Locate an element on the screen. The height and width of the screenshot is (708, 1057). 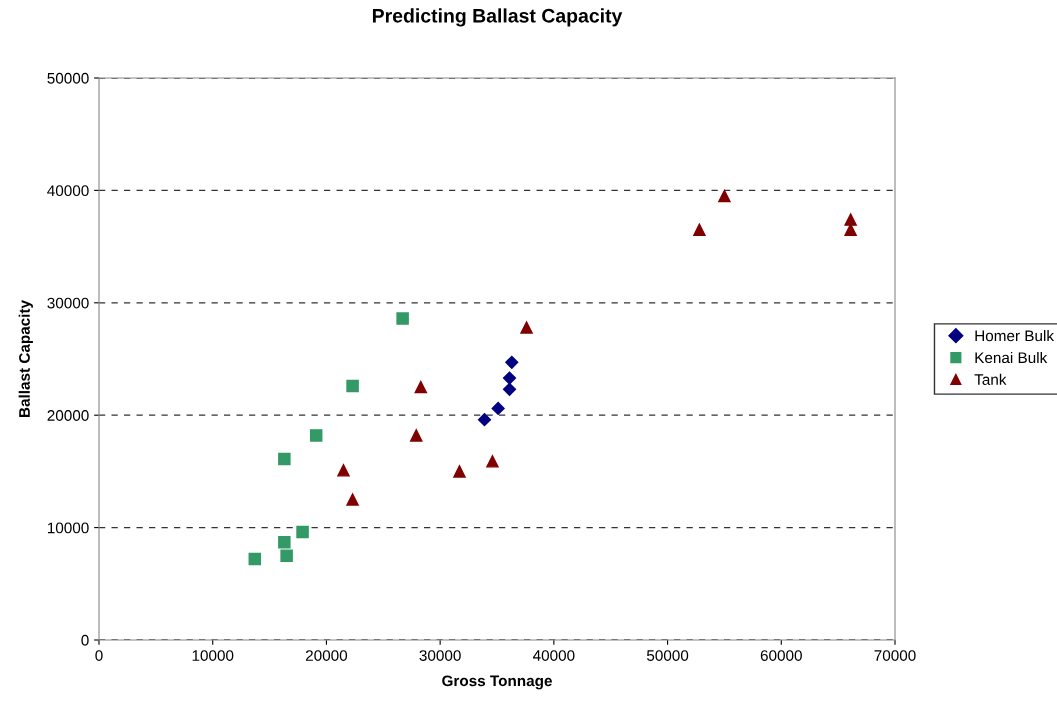
x-tick-label: 30000 is located at coordinates (440, 655).